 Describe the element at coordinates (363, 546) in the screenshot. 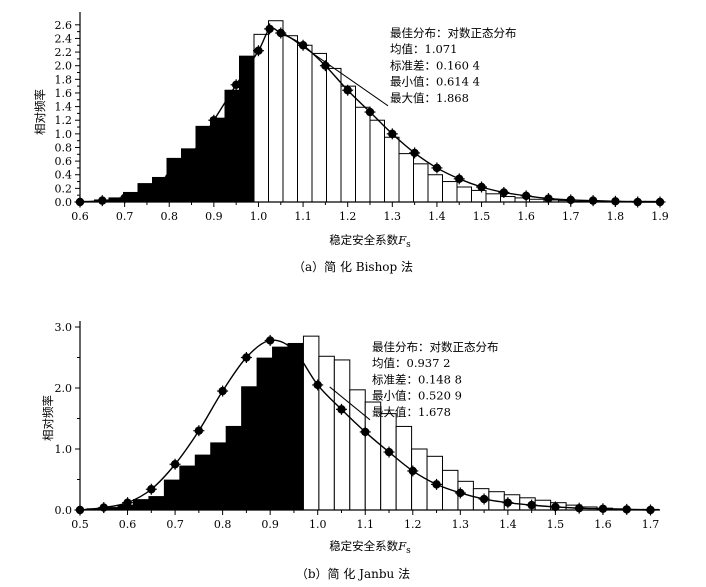

I see `x-axis-label-text: 稳定安全系数` at that location.